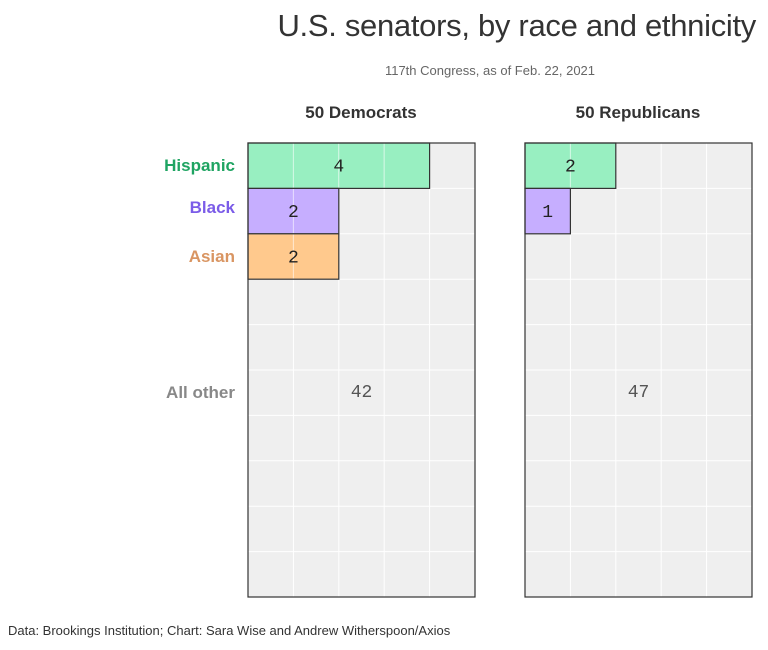 The image size is (768, 650). I want to click on value-label-hispanic-democrats: 4, so click(338, 167).